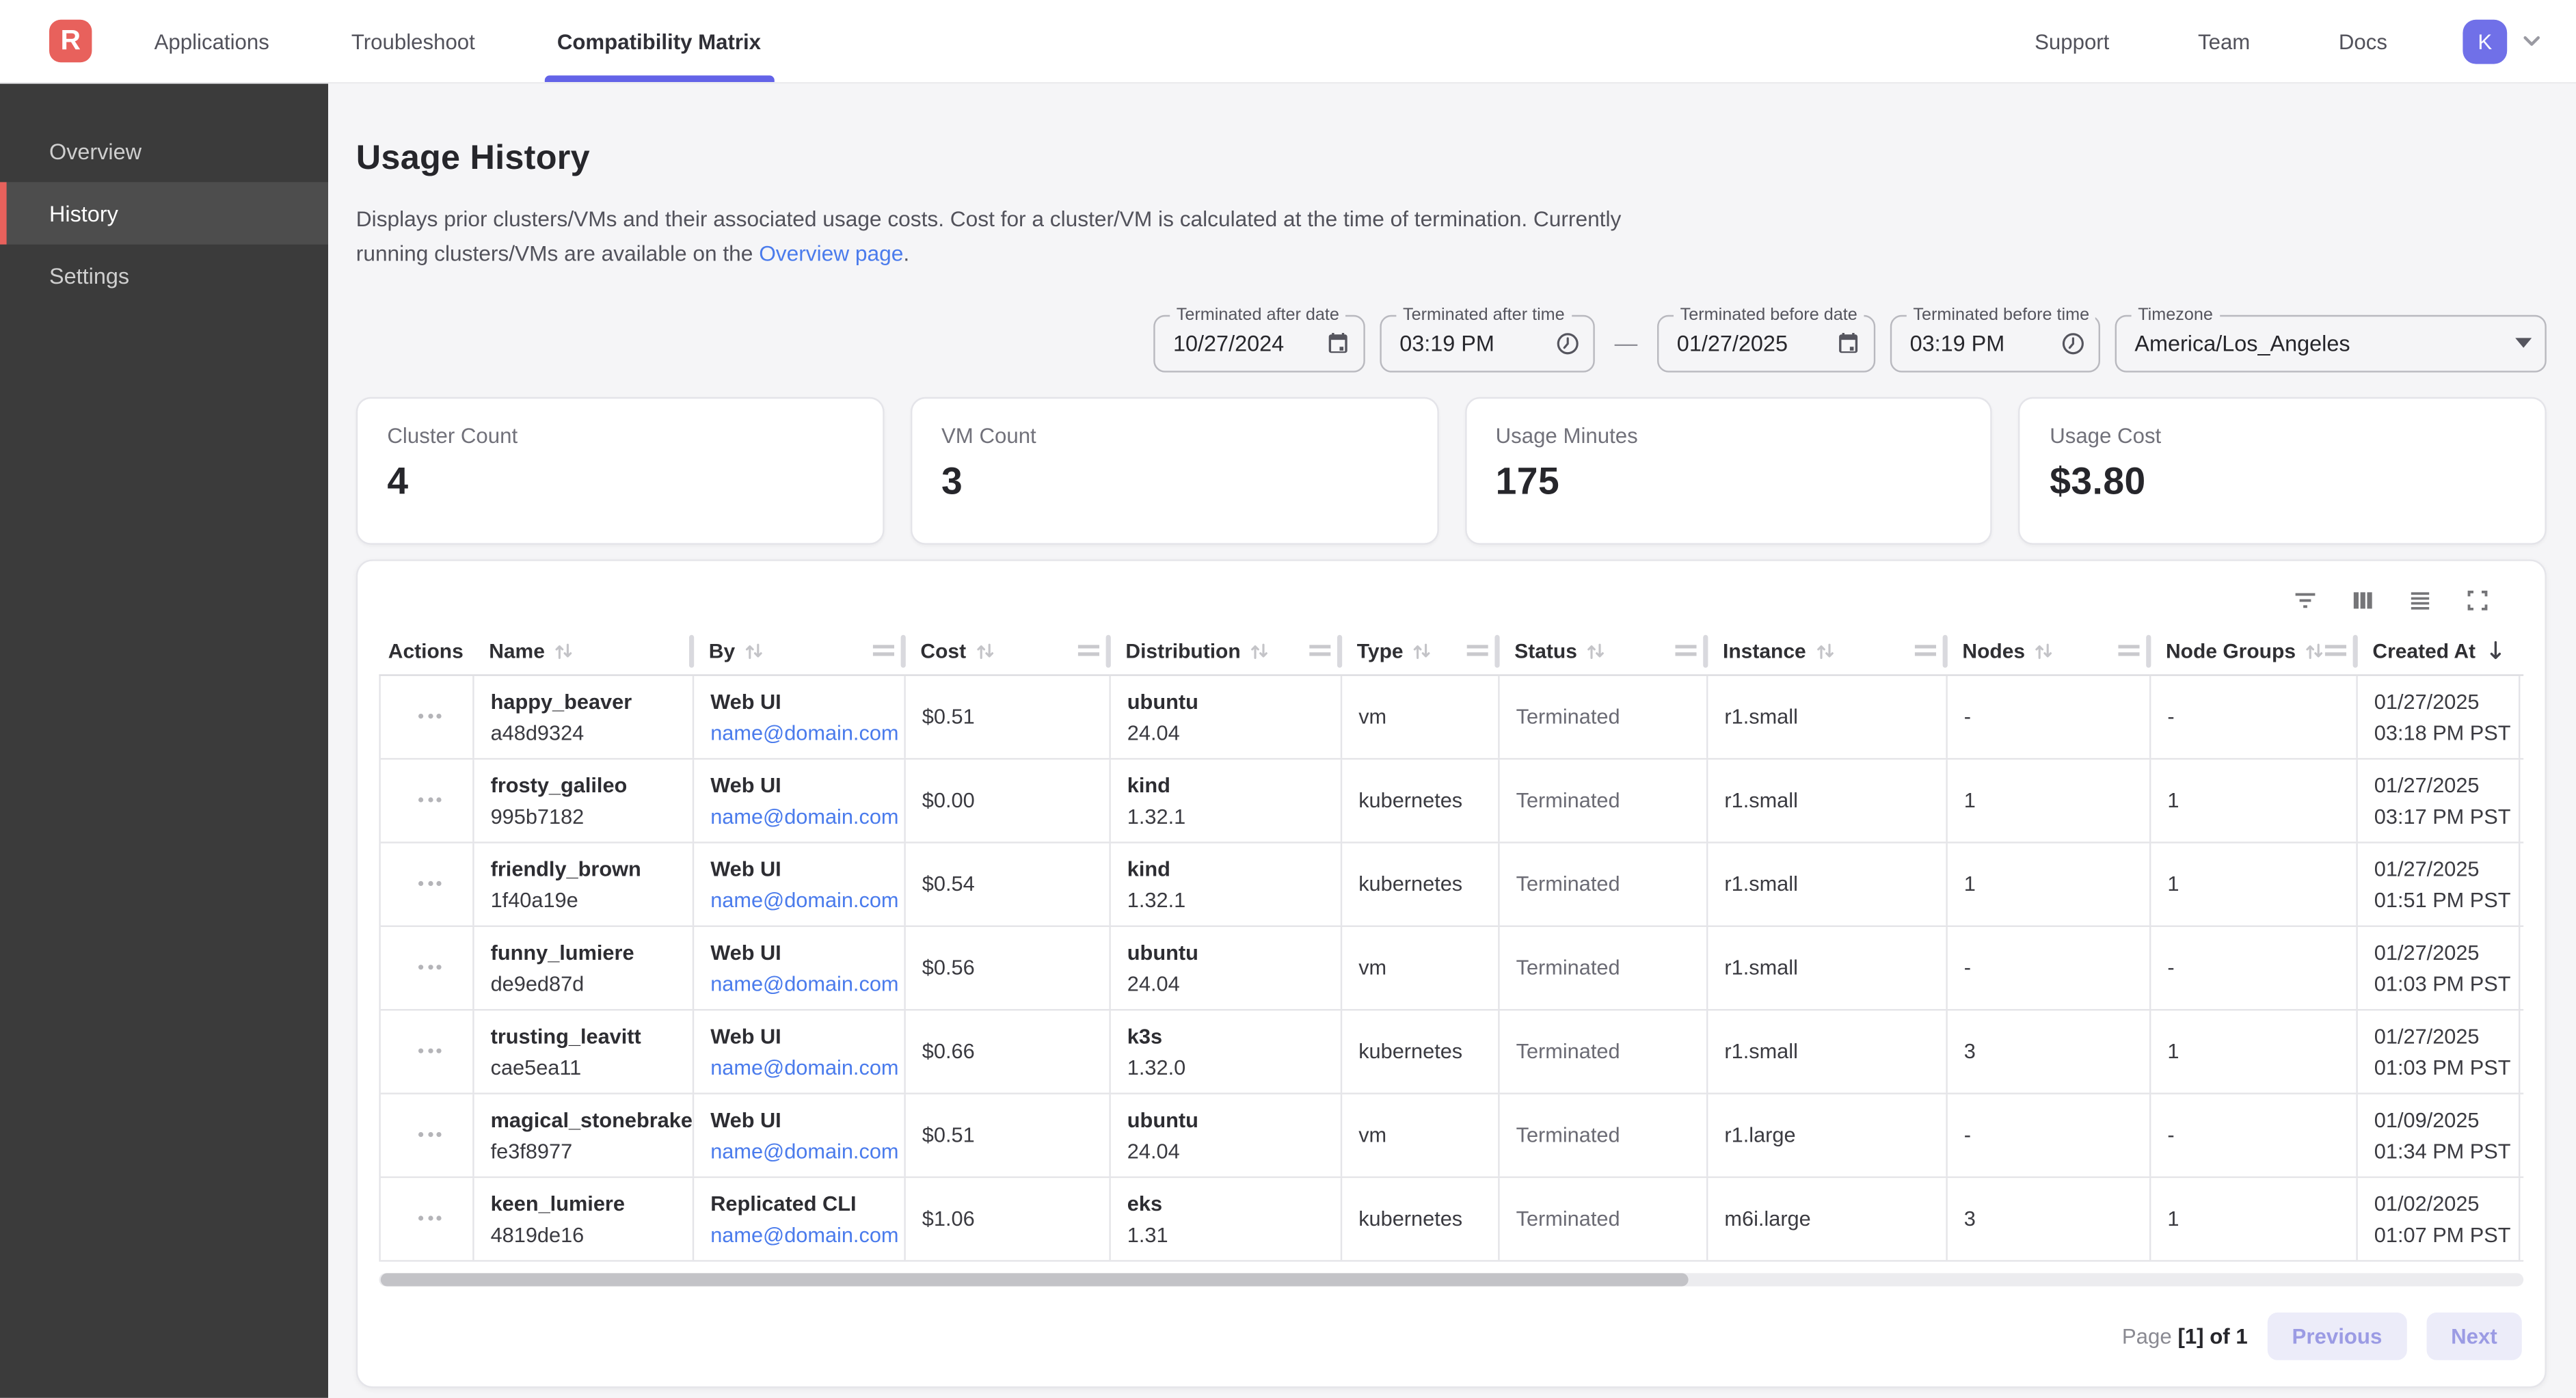 The width and height of the screenshot is (2576, 1398). What do you see at coordinates (2531, 41) in the screenshot?
I see `chevron-down-icon` at bounding box center [2531, 41].